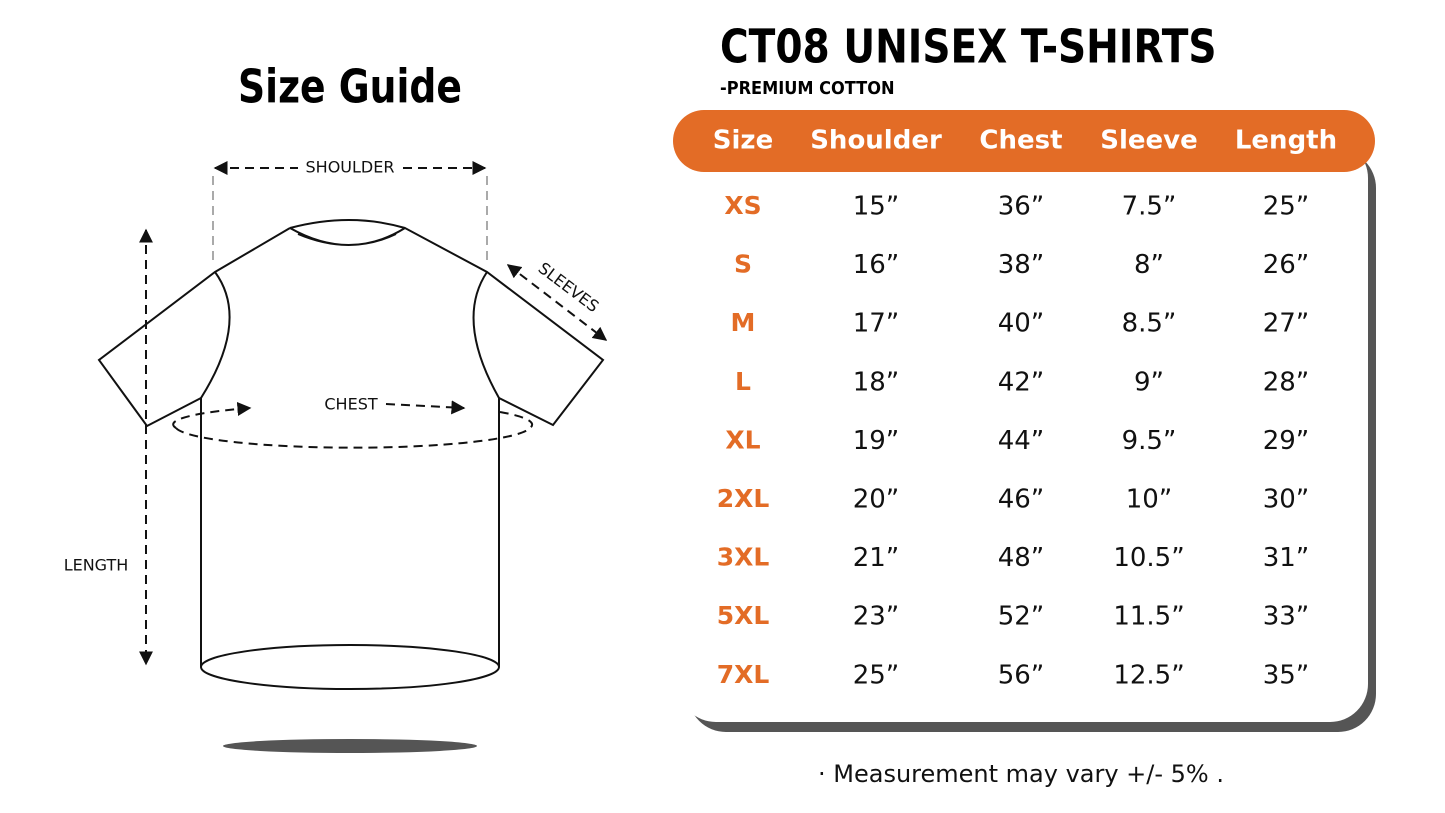  What do you see at coordinates (1021, 324) in the screenshot?
I see `measure-cell: 40”` at bounding box center [1021, 324].